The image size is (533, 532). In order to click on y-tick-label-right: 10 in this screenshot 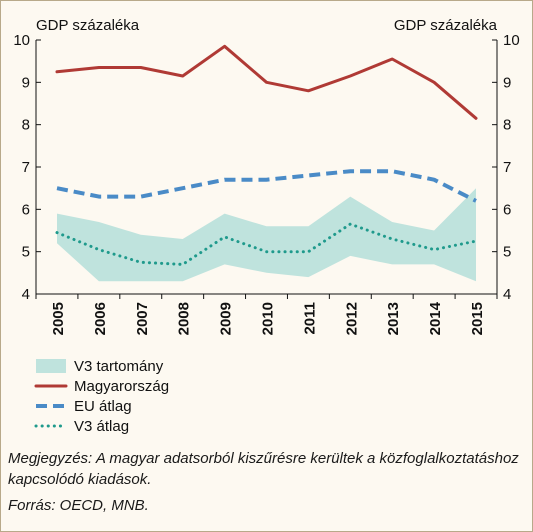, I will do `click(511, 40)`.